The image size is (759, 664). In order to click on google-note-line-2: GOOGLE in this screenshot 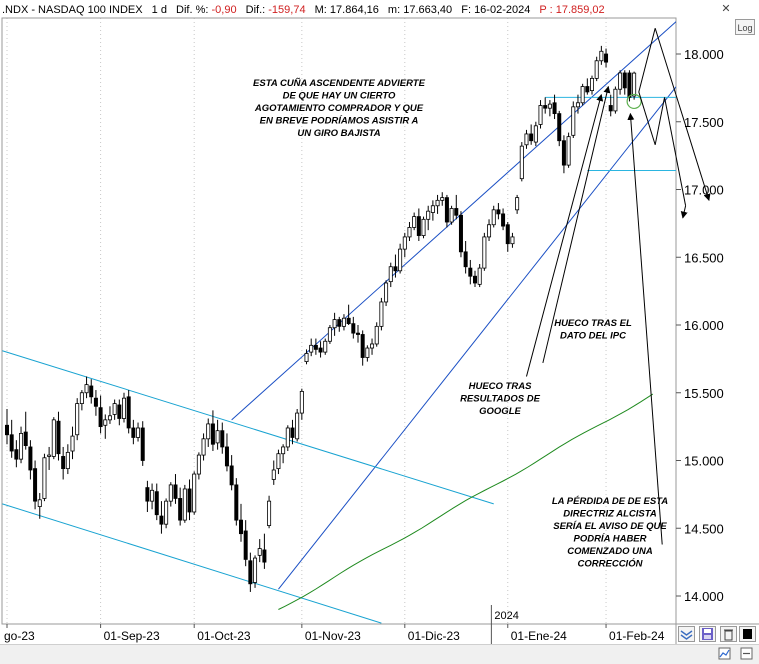, I will do `click(500, 411)`.